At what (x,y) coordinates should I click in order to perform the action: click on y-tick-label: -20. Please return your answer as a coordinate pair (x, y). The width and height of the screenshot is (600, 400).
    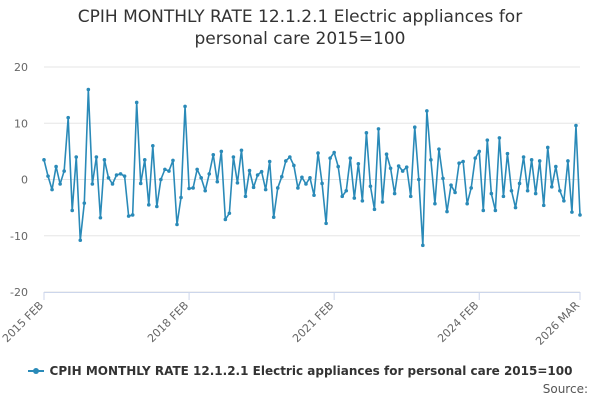
    Looking at the image, I should click on (19, 292).